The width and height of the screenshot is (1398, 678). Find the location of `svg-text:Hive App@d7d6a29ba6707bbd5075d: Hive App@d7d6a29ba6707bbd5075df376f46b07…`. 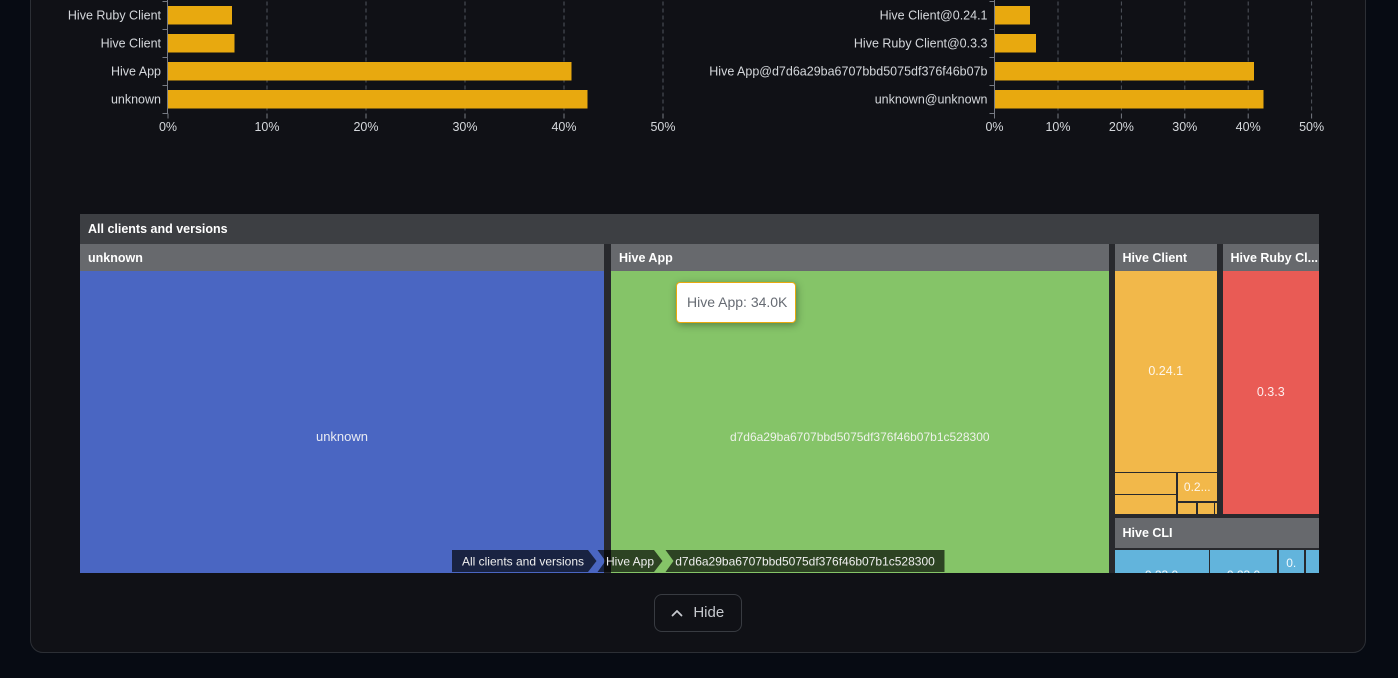

svg-text:Hive App@d7d6a29ba6707bbd5075d: Hive App@d7d6a29ba6707bbd5075df376f46b07… is located at coordinates (848, 72).